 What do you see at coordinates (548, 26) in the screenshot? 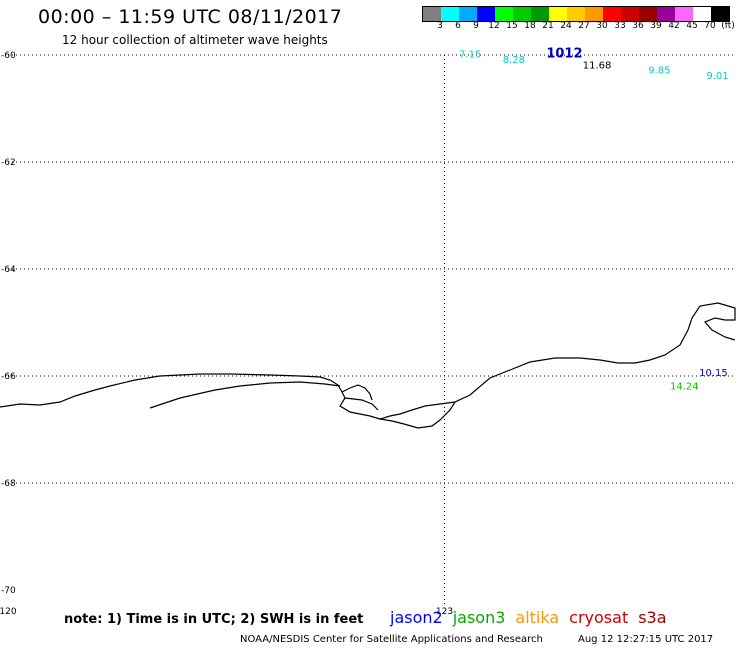
I see `legend-label: 21` at bounding box center [548, 26].